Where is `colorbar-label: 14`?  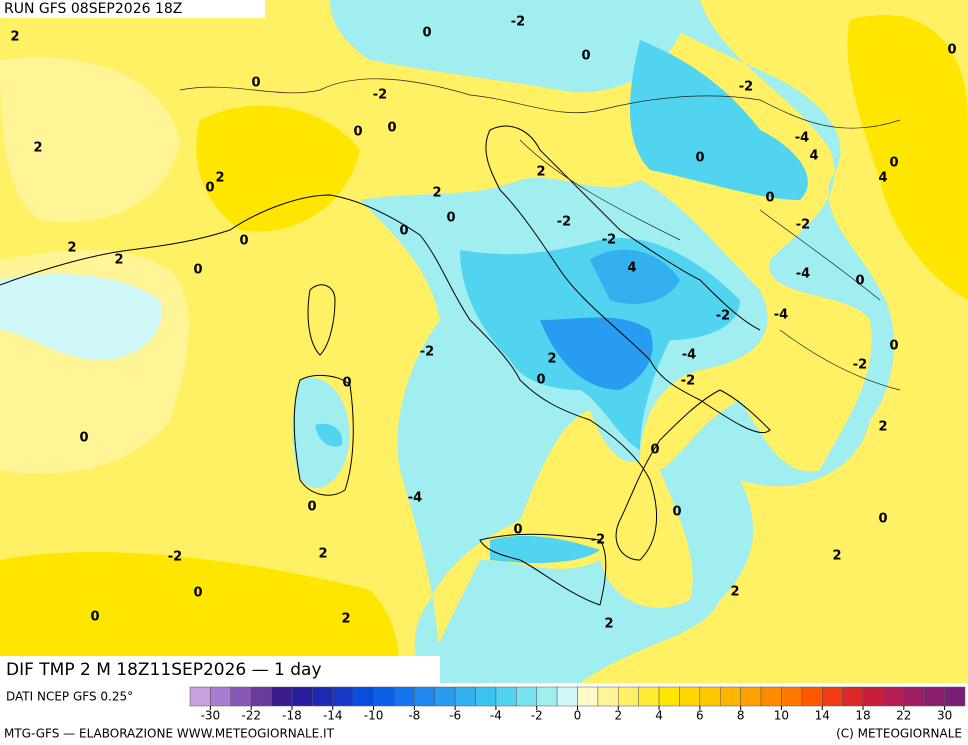
colorbar-label: 14 is located at coordinates (822, 716).